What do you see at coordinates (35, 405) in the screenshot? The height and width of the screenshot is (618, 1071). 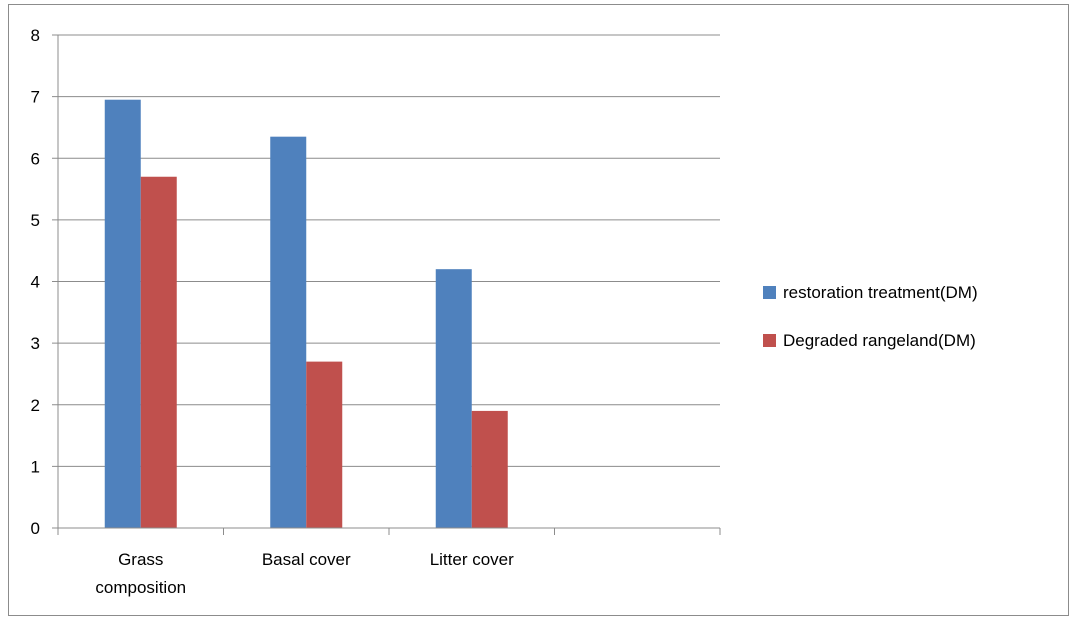 I see `y-tick-label: 2` at bounding box center [35, 405].